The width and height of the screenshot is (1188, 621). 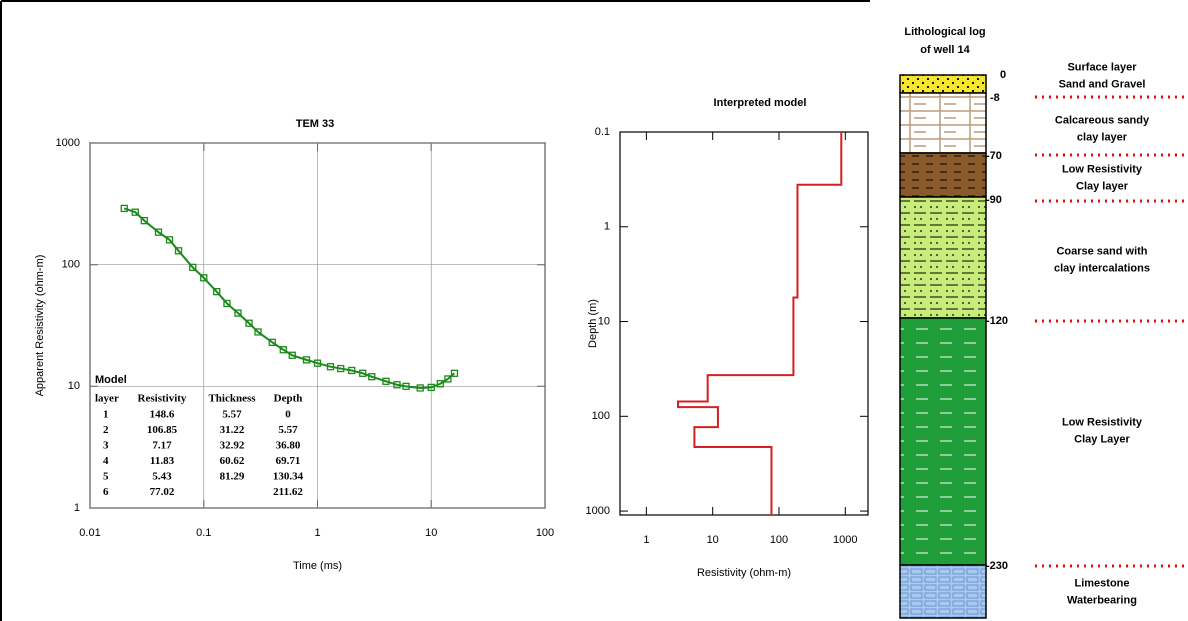 I want to click on layer-description: Calcareous sandy, so click(x=1102, y=120).